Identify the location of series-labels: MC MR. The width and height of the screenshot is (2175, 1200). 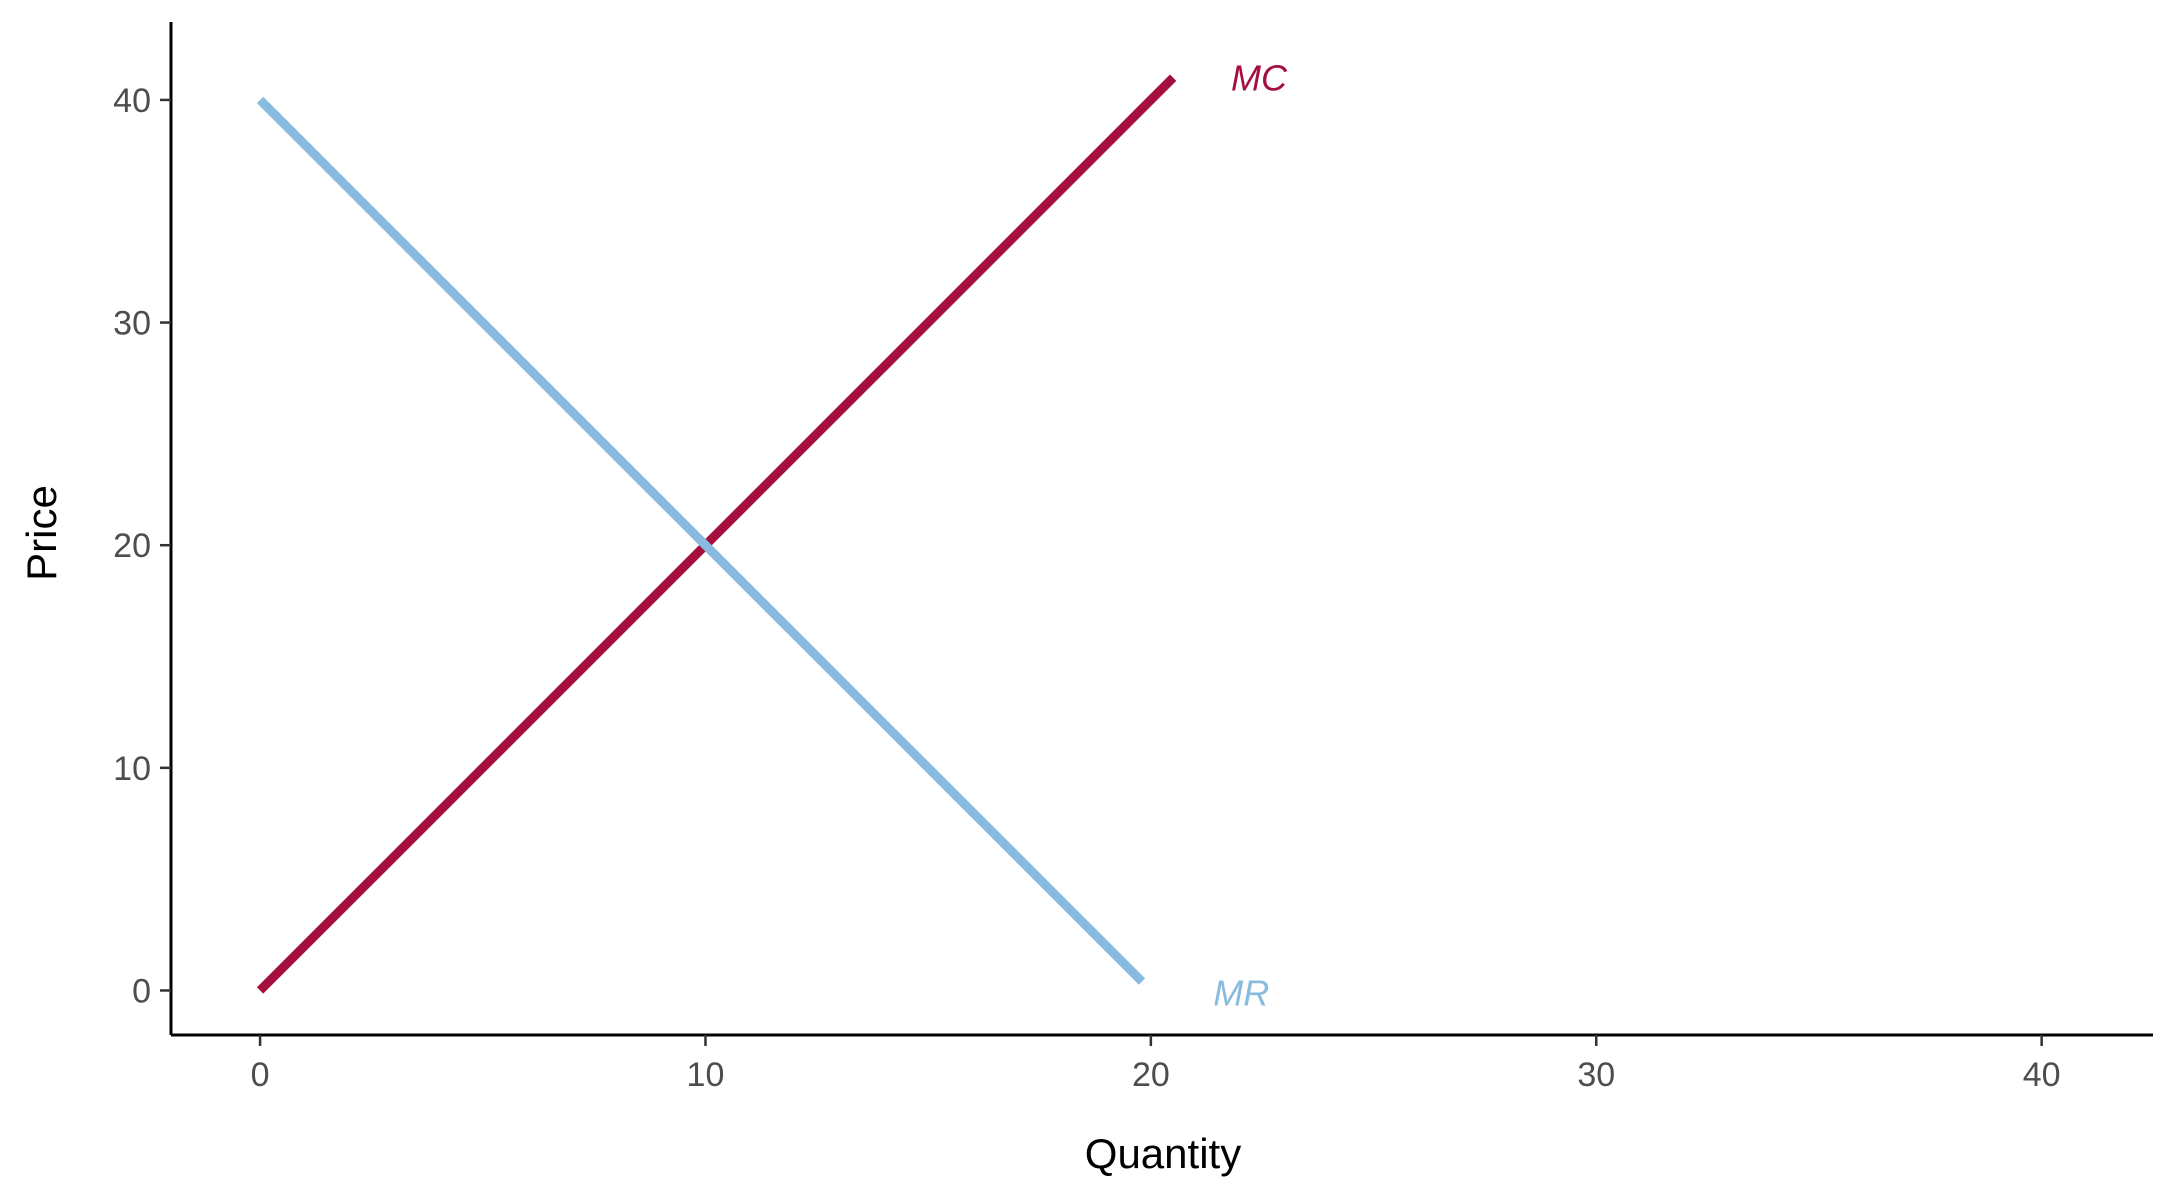
(1250, 536).